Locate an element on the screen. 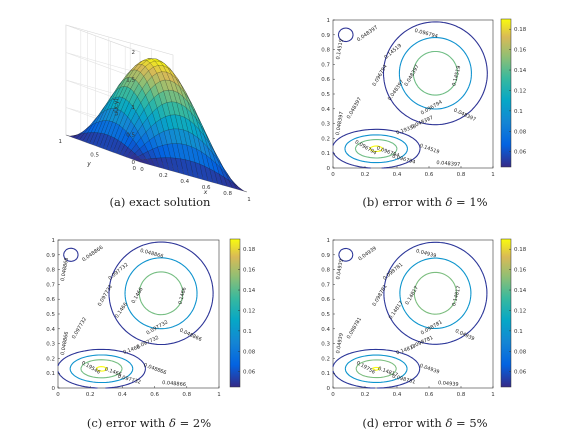 The height and width of the screenshot is (438, 581). colorbar-tick-label: 0.12 is located at coordinates (249, 311).